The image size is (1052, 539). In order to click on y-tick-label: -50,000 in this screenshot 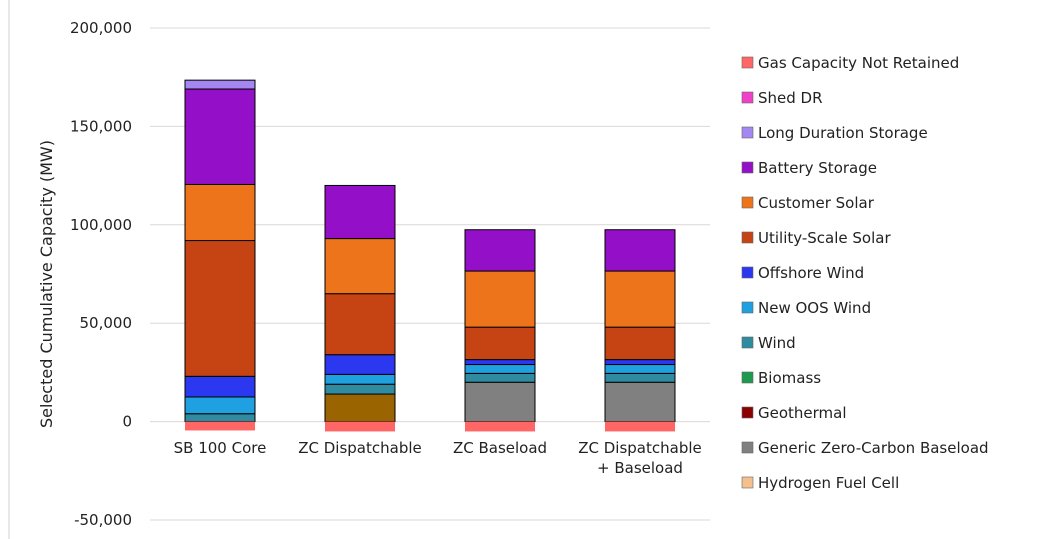, I will do `click(103, 520)`.